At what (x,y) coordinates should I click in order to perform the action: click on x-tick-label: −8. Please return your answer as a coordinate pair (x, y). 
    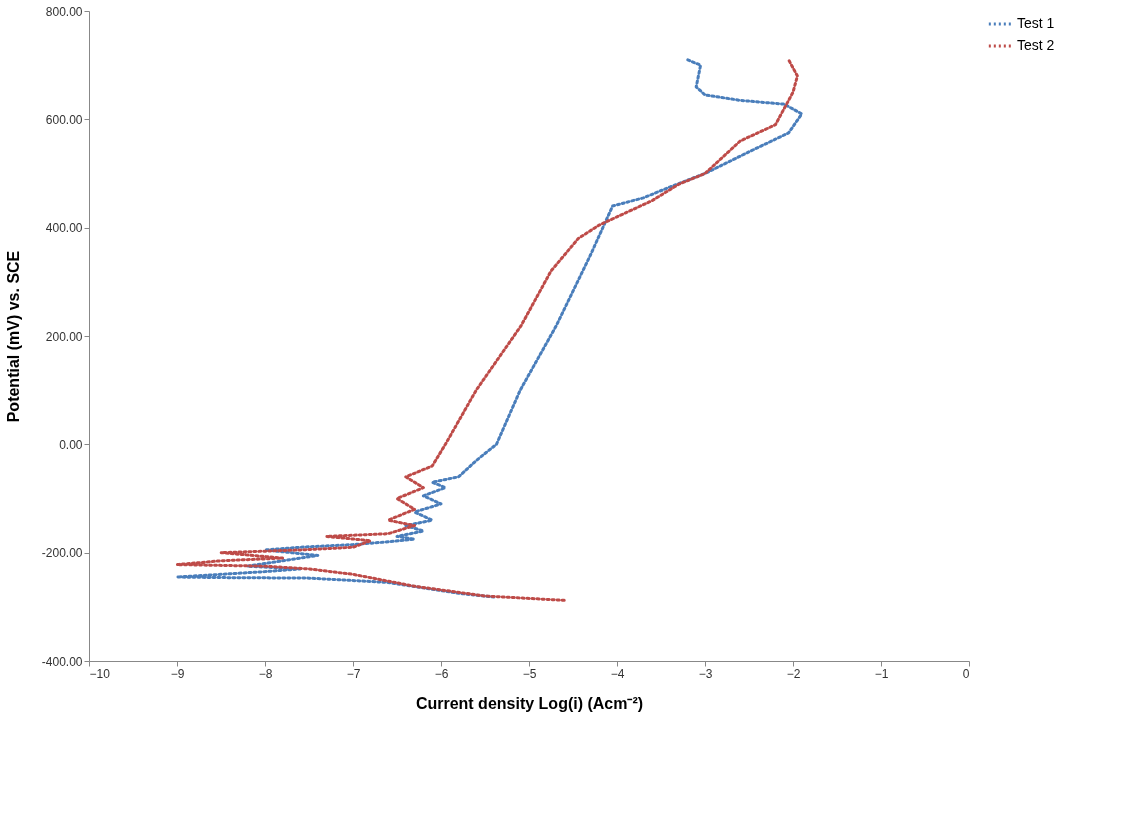
    Looking at the image, I should click on (265, 673).